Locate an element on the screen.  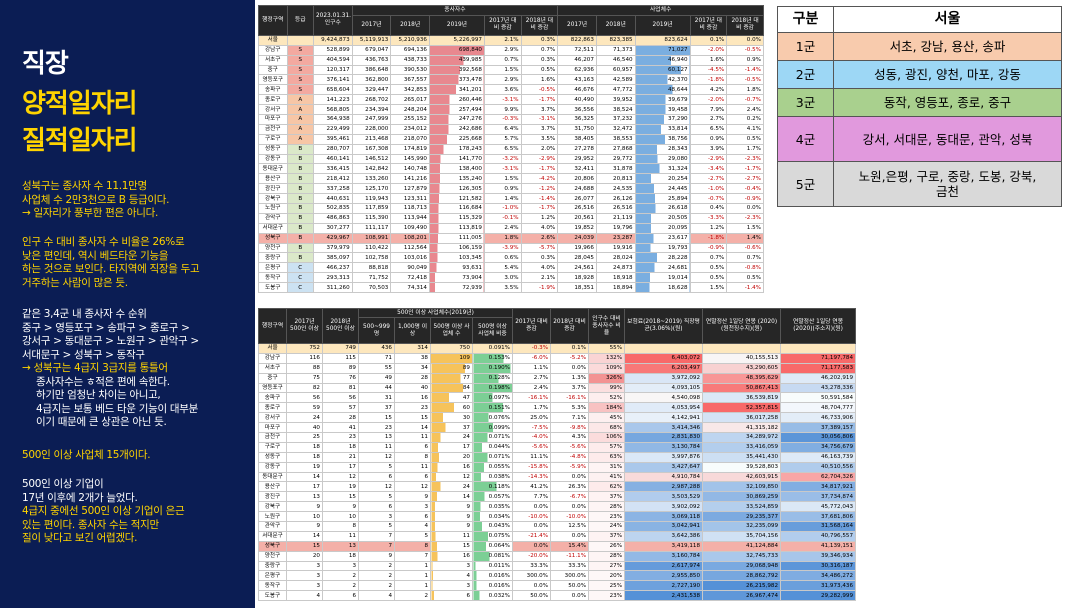
legend-tier-label: 4군 is located at coordinates (805, 139).